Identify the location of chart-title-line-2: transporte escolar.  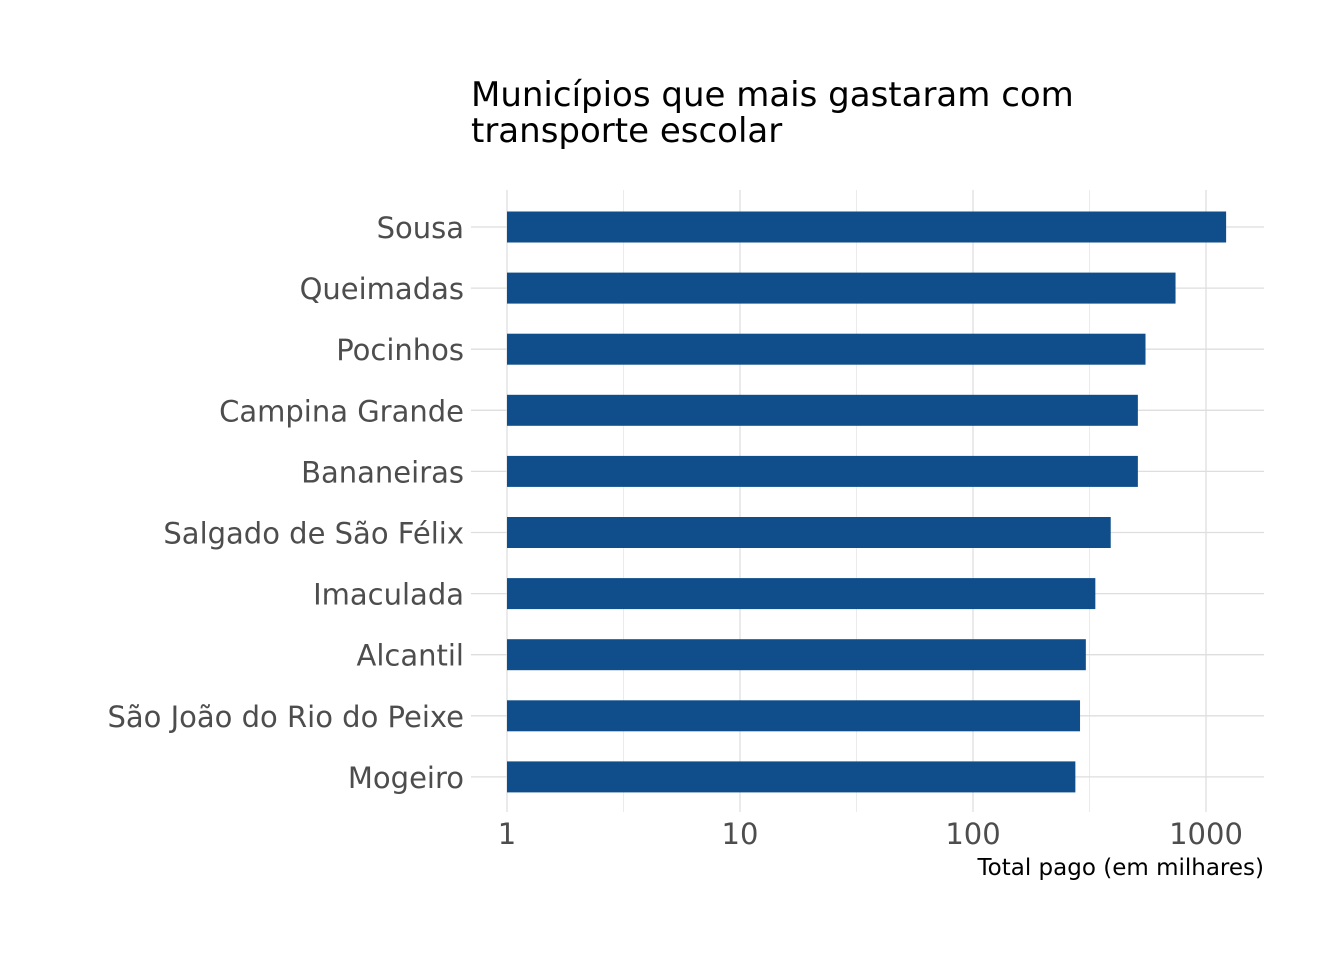
(626, 131).